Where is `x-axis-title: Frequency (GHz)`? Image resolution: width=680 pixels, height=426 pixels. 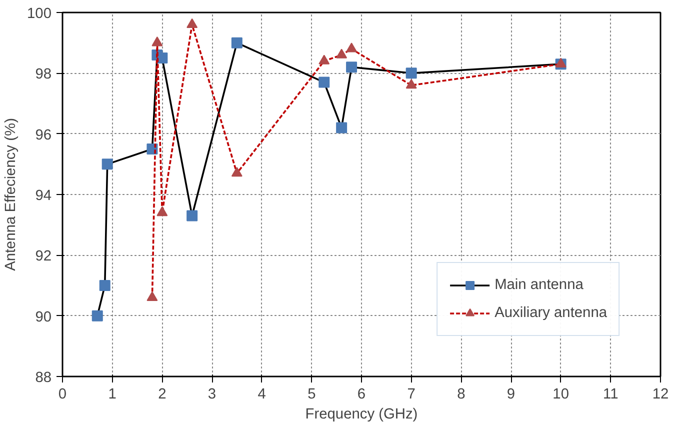
x-axis-title: Frequency (GHz) is located at coordinates (361, 414).